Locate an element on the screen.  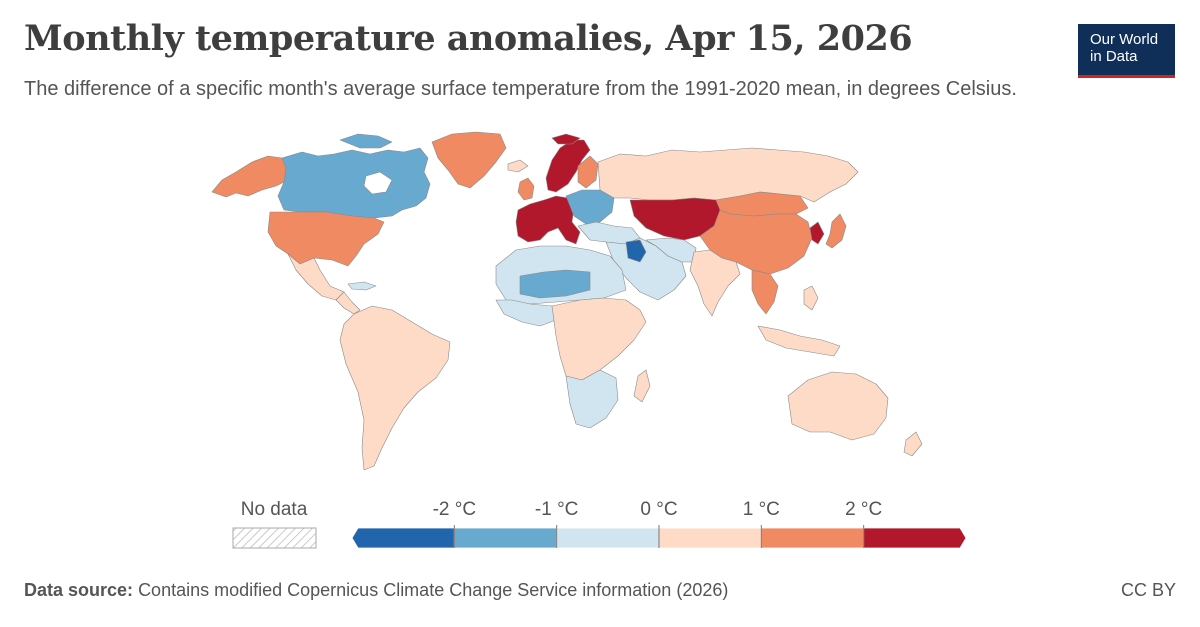
legend-tick-label-0: -2 °C is located at coordinates (455, 509).